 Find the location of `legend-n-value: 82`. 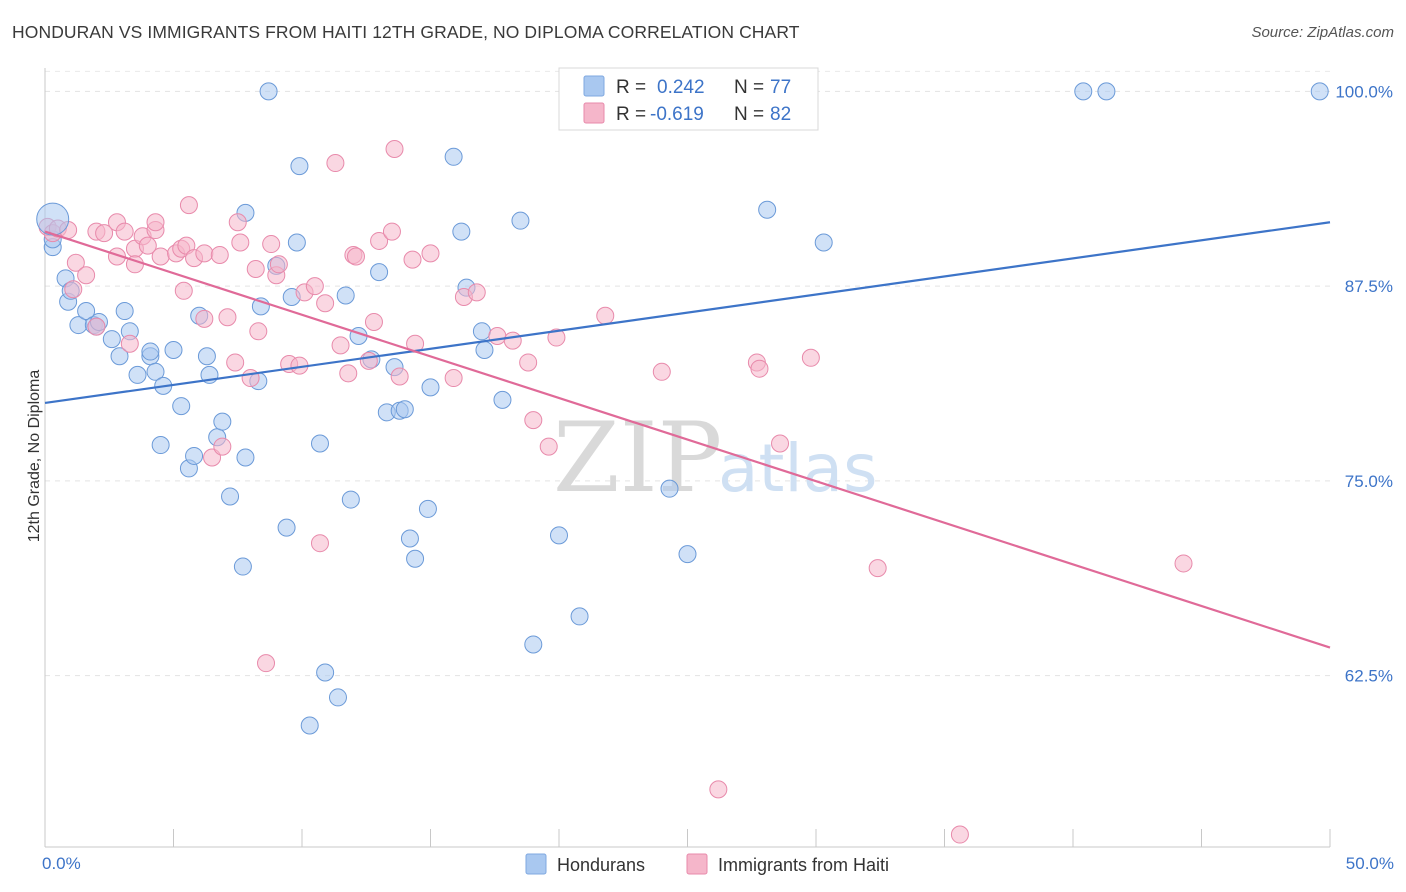

legend-n-value: 82 is located at coordinates (780, 114).